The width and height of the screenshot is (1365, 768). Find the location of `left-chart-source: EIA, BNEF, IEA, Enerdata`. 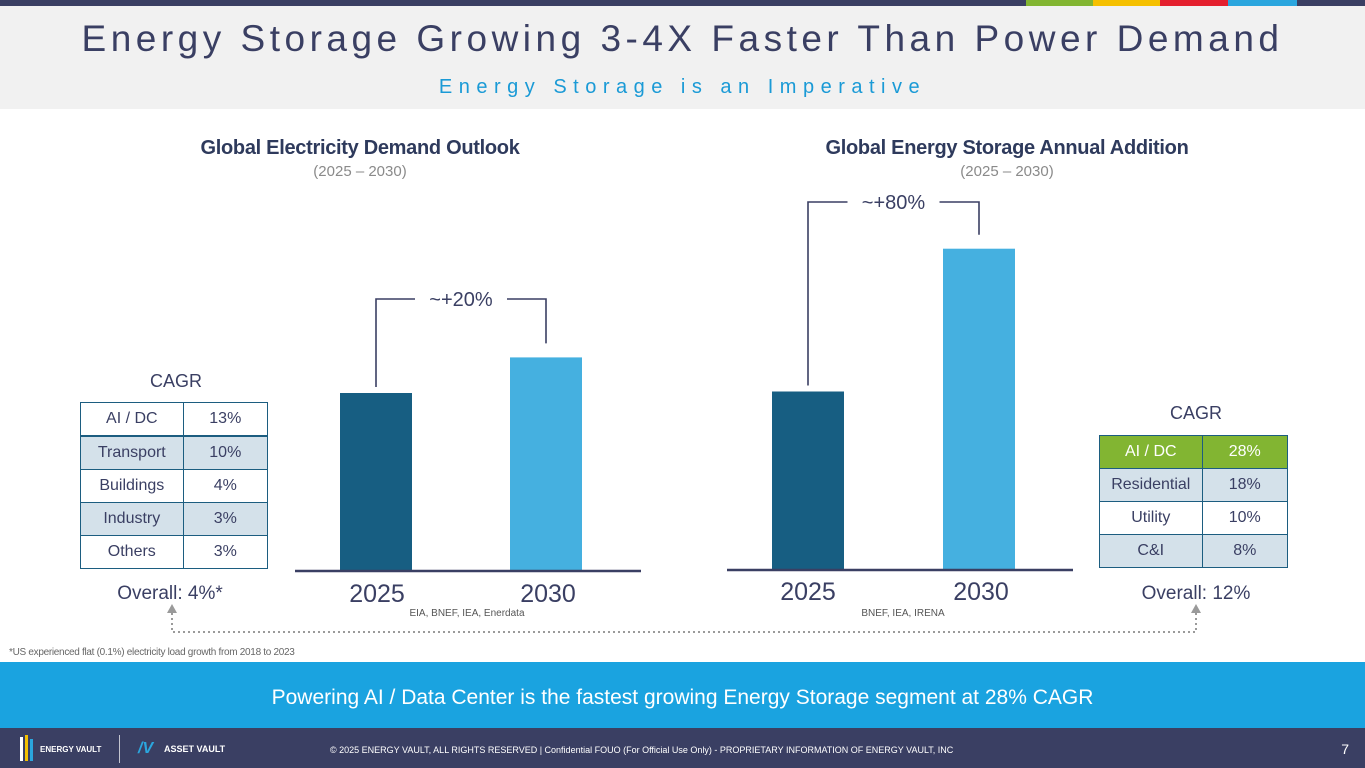

left-chart-source: EIA, BNEF, IEA, Enerdata is located at coordinates (467, 613).